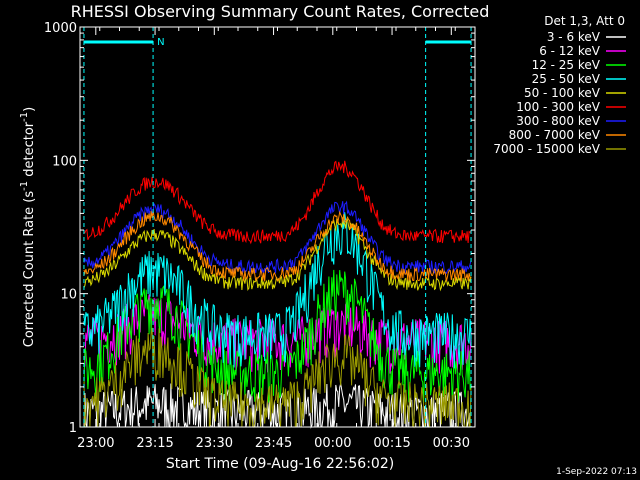  What do you see at coordinates (29, 269) in the screenshot?
I see `y-label-prefix: Corrected Count Rate (s` at bounding box center [29, 269].